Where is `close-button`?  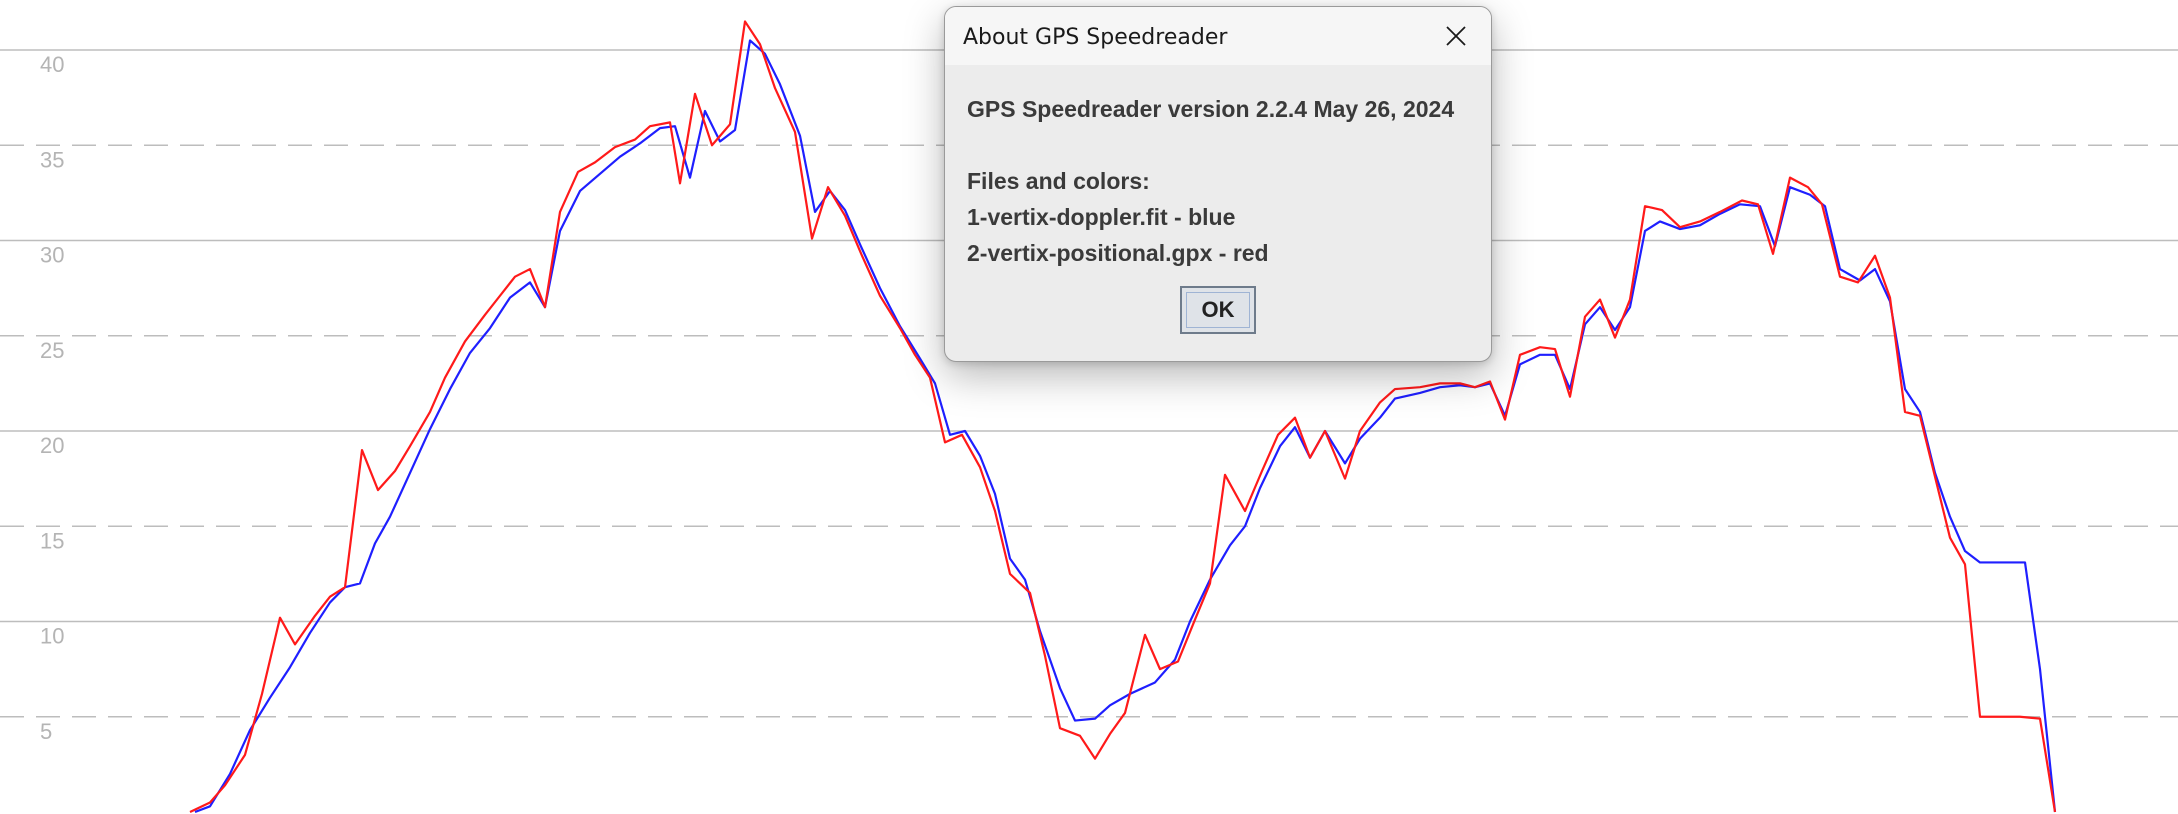 close-button is located at coordinates (1456, 36).